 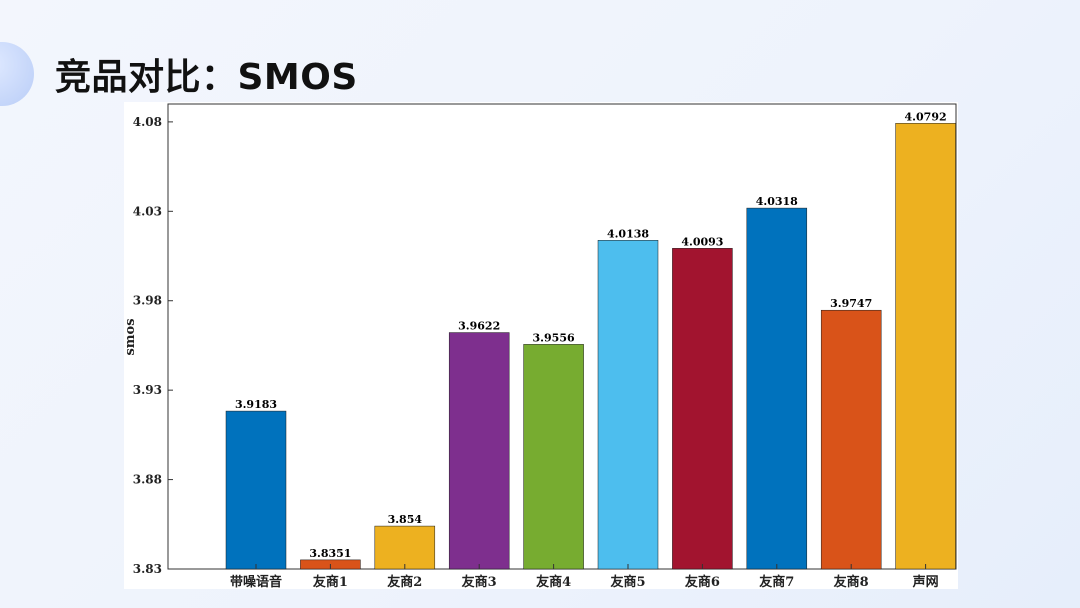 I want to click on data-label: 3.9747, so click(x=851, y=303).